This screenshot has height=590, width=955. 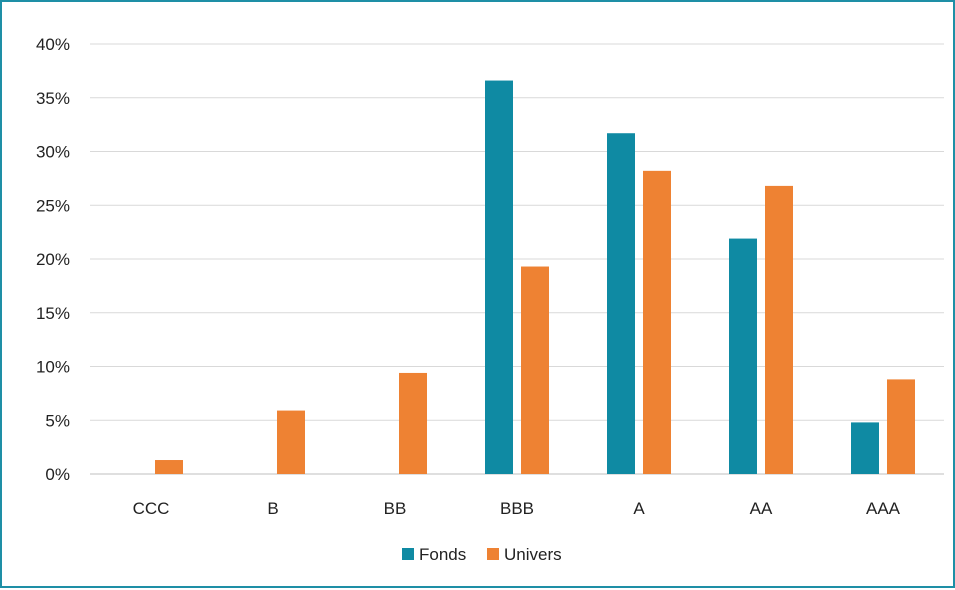 What do you see at coordinates (272, 508) in the screenshot?
I see `x-tick-label: B` at bounding box center [272, 508].